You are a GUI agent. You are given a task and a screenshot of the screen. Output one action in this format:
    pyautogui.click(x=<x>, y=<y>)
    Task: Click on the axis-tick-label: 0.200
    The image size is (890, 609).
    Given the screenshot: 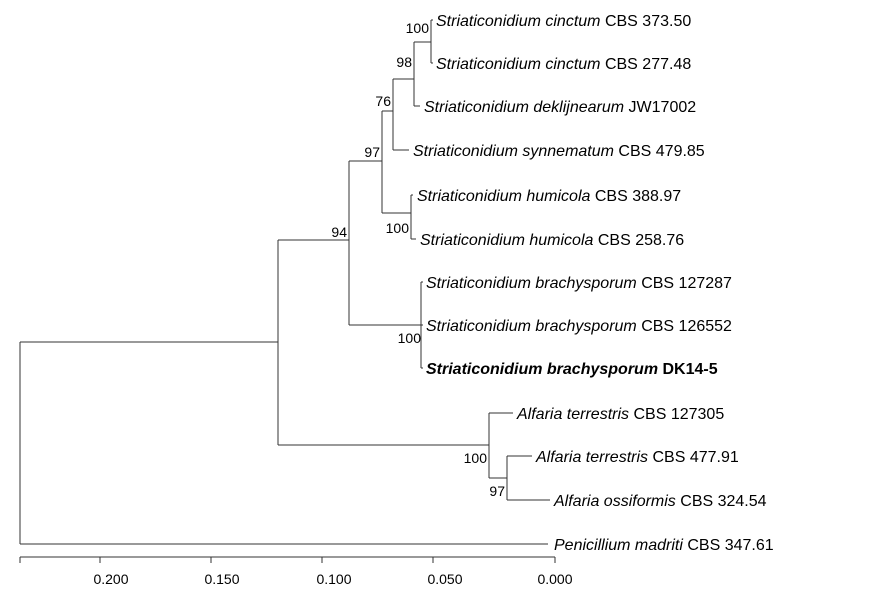 What is the action you would take?
    pyautogui.click(x=110, y=579)
    